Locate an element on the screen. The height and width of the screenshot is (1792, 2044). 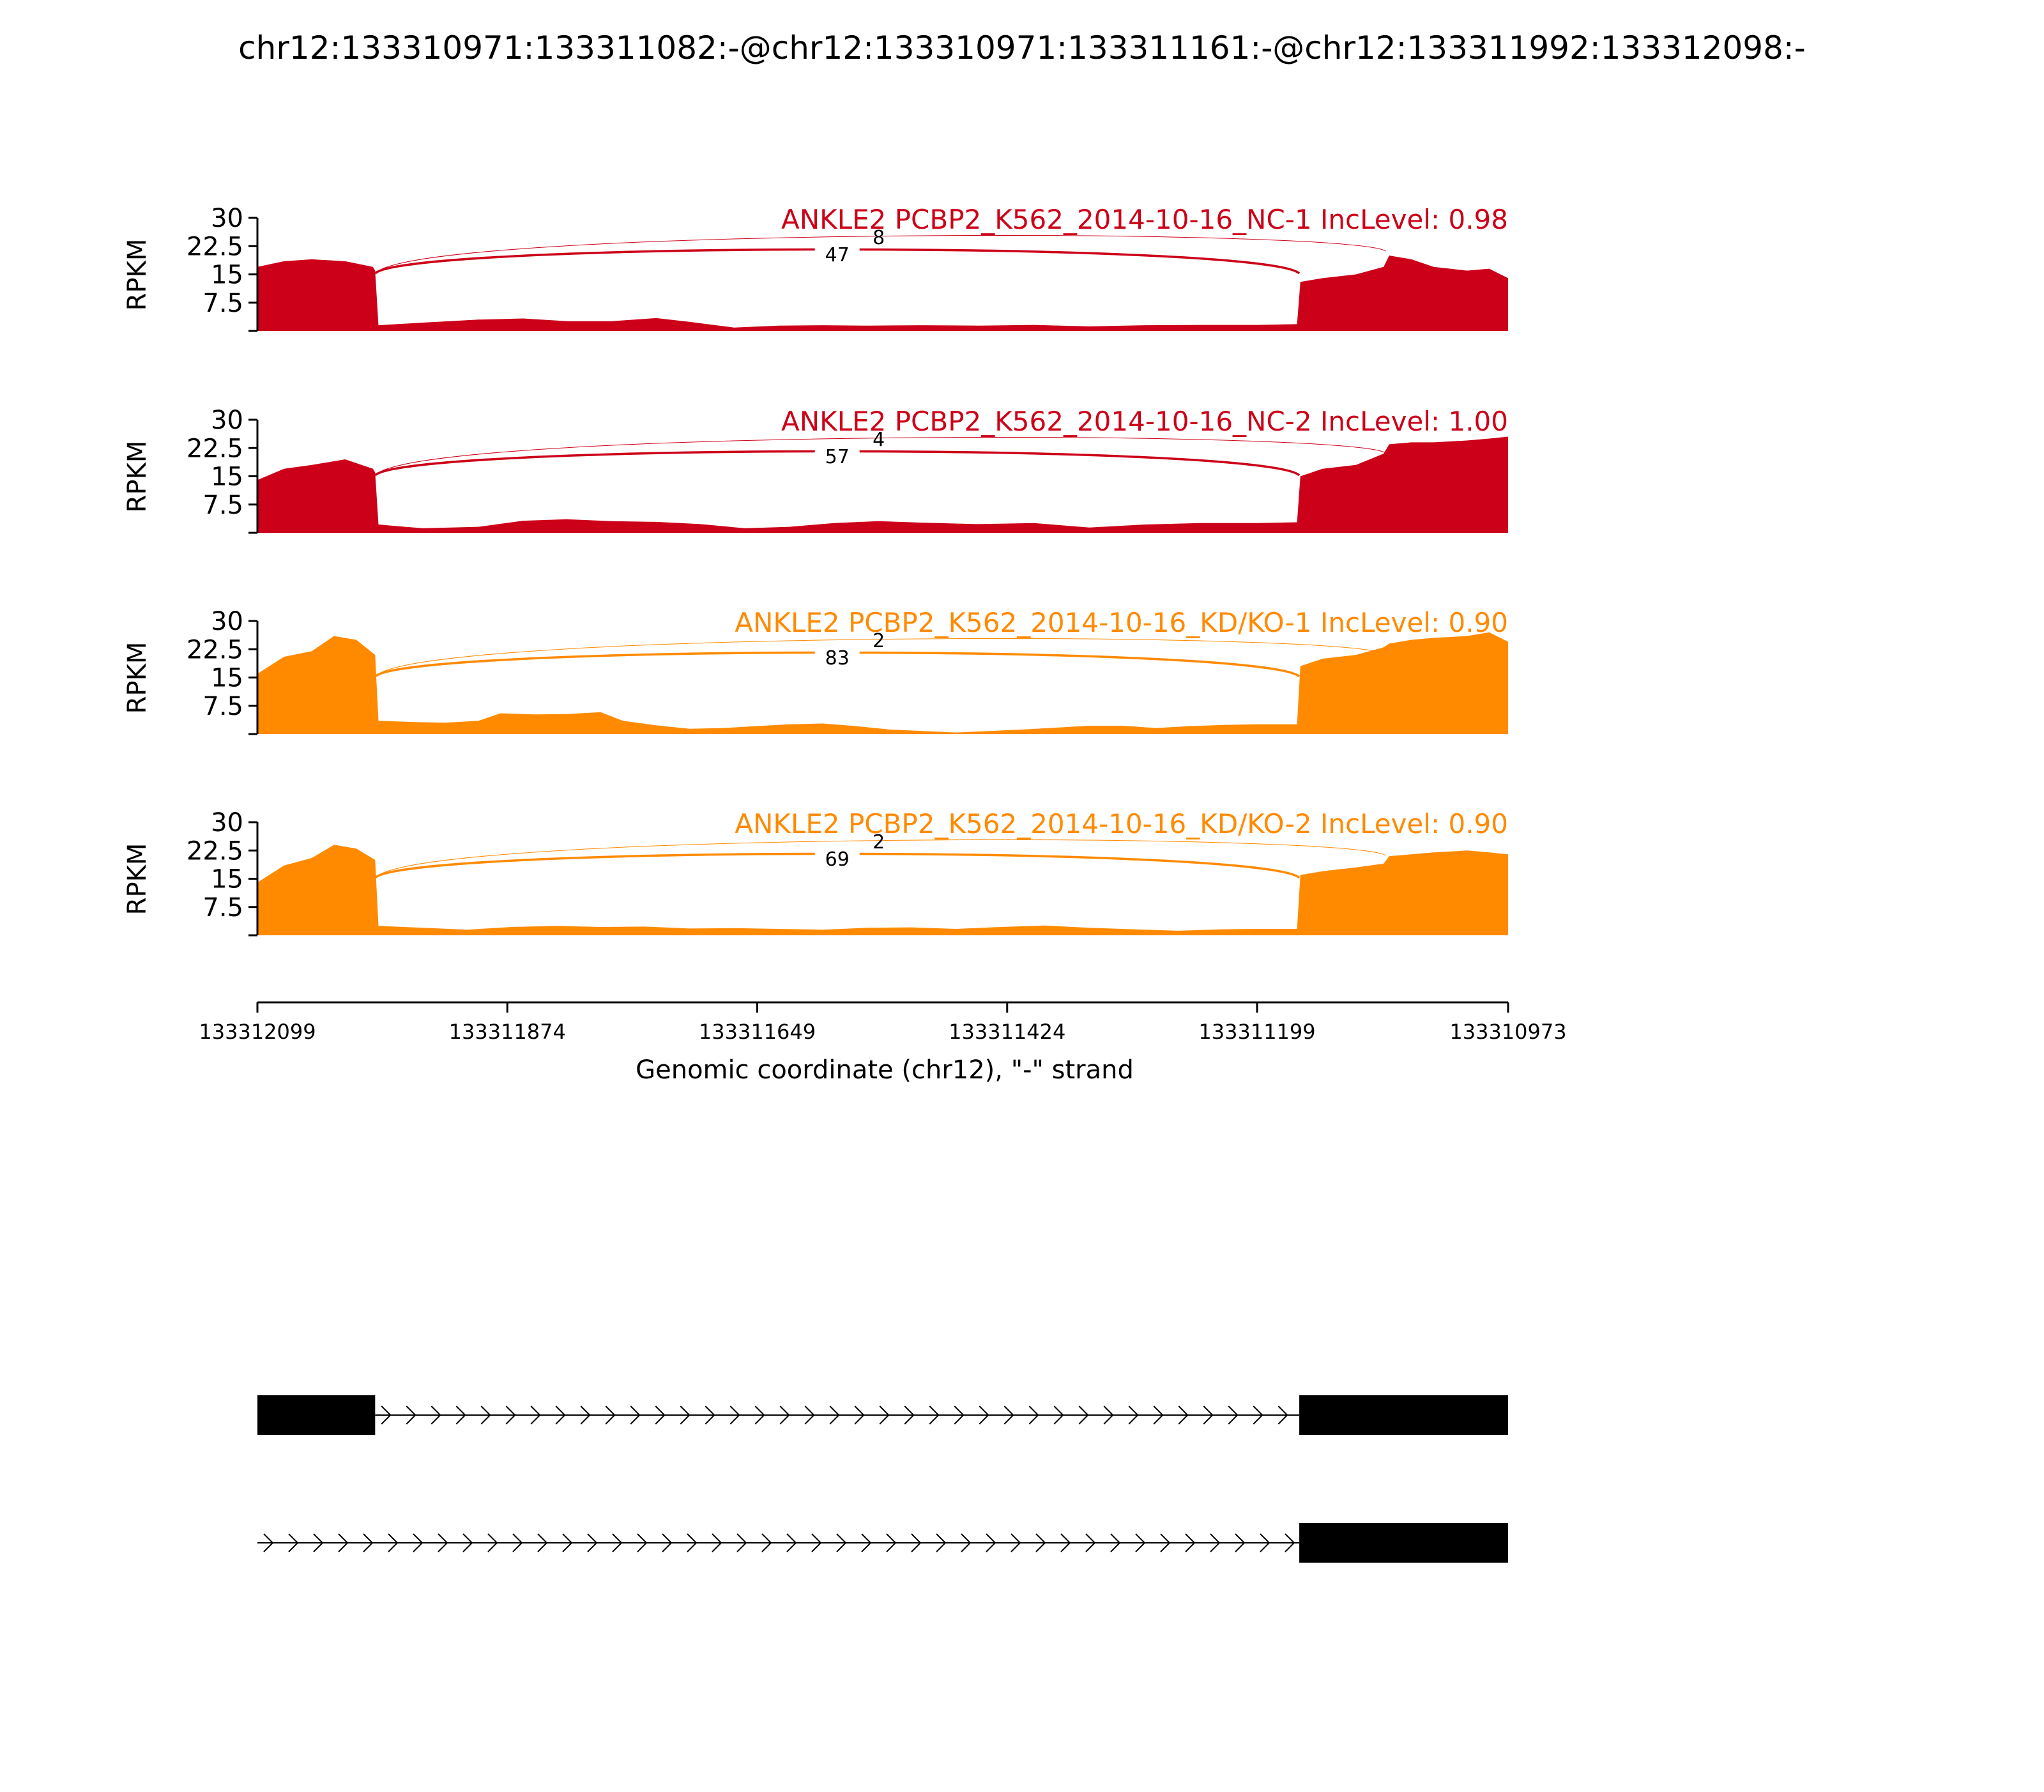
junction-count: 47 is located at coordinates (838, 255).